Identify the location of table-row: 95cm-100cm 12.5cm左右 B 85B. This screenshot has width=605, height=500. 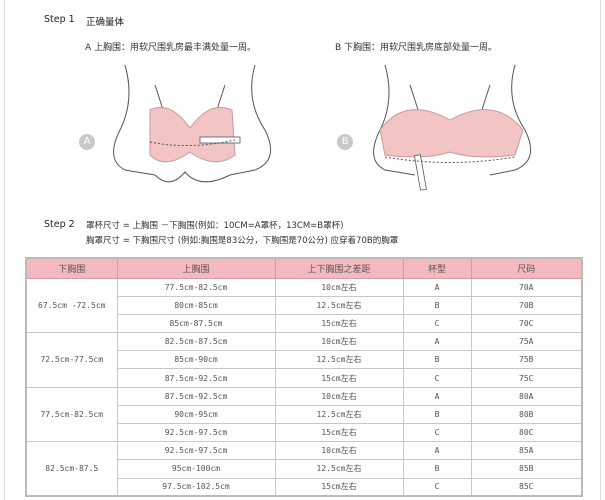
(304, 469).